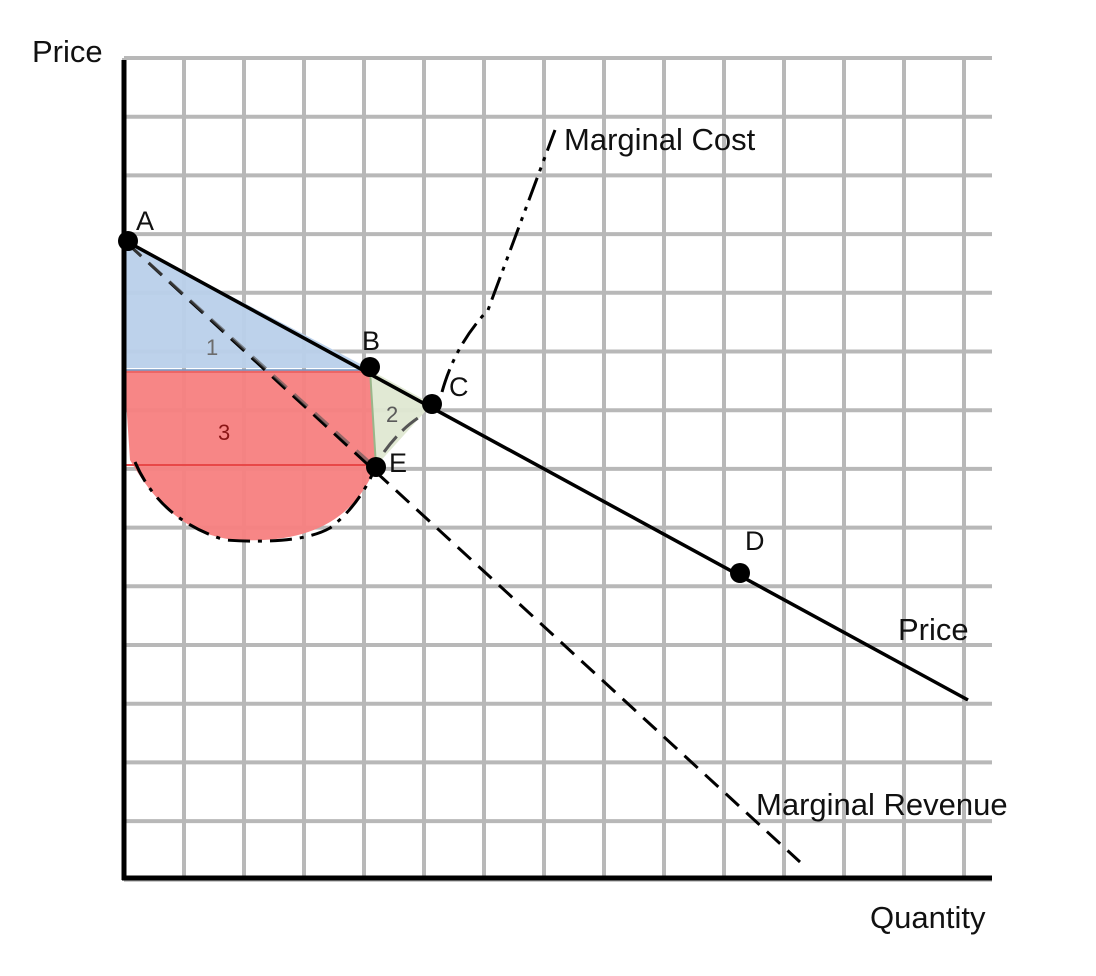  What do you see at coordinates (400, 434) in the screenshot?
I see `marginal-cost-curve-mid` at bounding box center [400, 434].